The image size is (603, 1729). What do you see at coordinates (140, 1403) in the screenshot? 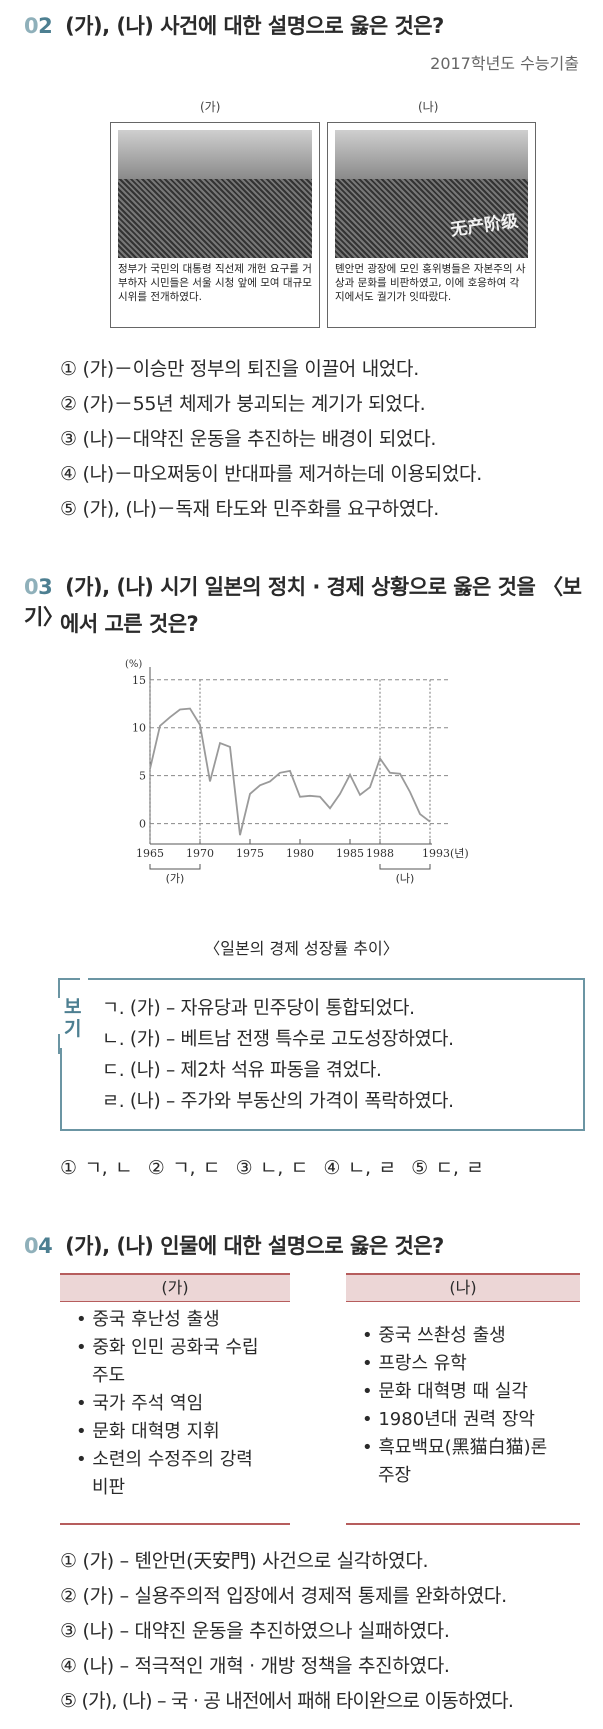
I see `q04-left-item-3: • 국가 주석 역임` at bounding box center [140, 1403].